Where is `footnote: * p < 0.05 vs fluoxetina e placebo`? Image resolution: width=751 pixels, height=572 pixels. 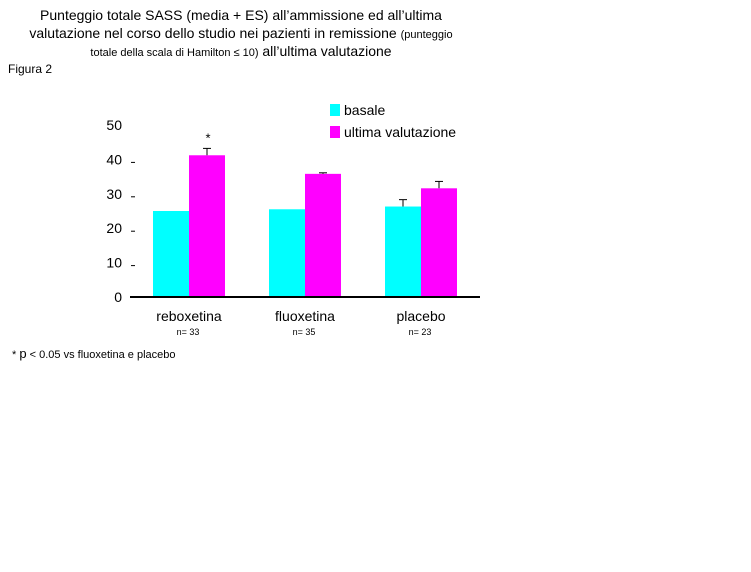 footnote: * p < 0.05 vs fluoxetina e placebo is located at coordinates (94, 353).